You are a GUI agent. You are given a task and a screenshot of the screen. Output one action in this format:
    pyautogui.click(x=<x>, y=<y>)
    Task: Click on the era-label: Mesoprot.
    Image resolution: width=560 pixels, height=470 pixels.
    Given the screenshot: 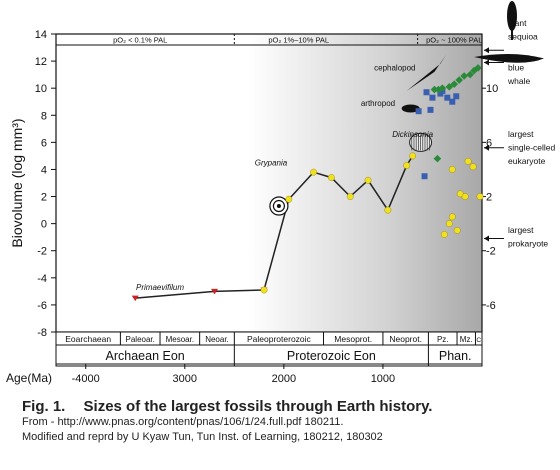 What is the action you would take?
    pyautogui.click(x=353, y=339)
    